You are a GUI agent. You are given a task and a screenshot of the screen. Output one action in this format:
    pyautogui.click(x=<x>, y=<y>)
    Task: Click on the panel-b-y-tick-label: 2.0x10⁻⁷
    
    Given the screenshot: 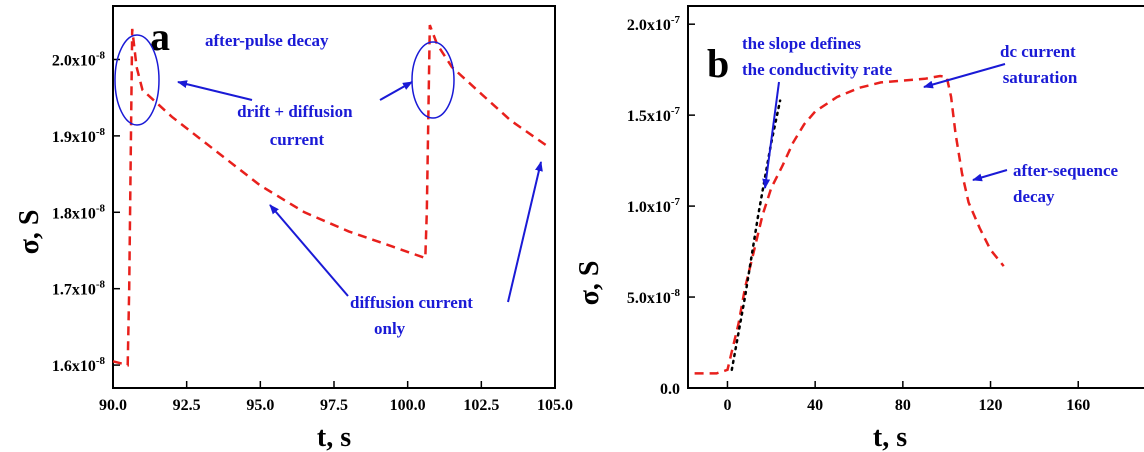 What is the action you would take?
    pyautogui.click(x=654, y=24)
    